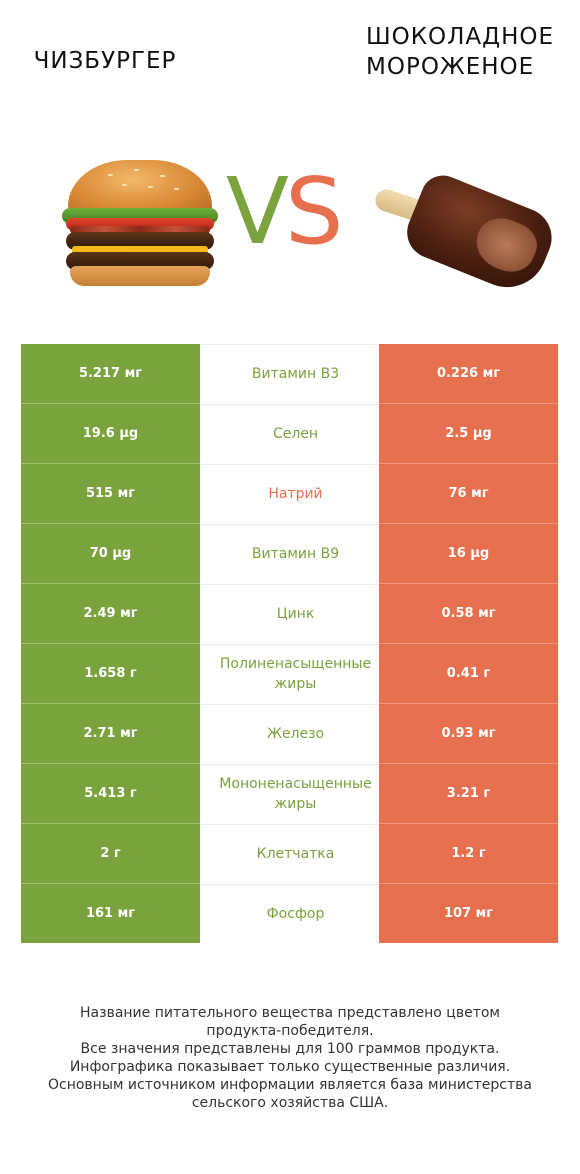 The image size is (580, 1174). Describe the element at coordinates (467, 234) in the screenshot. I see `chocolate-ice-cream-image` at that location.